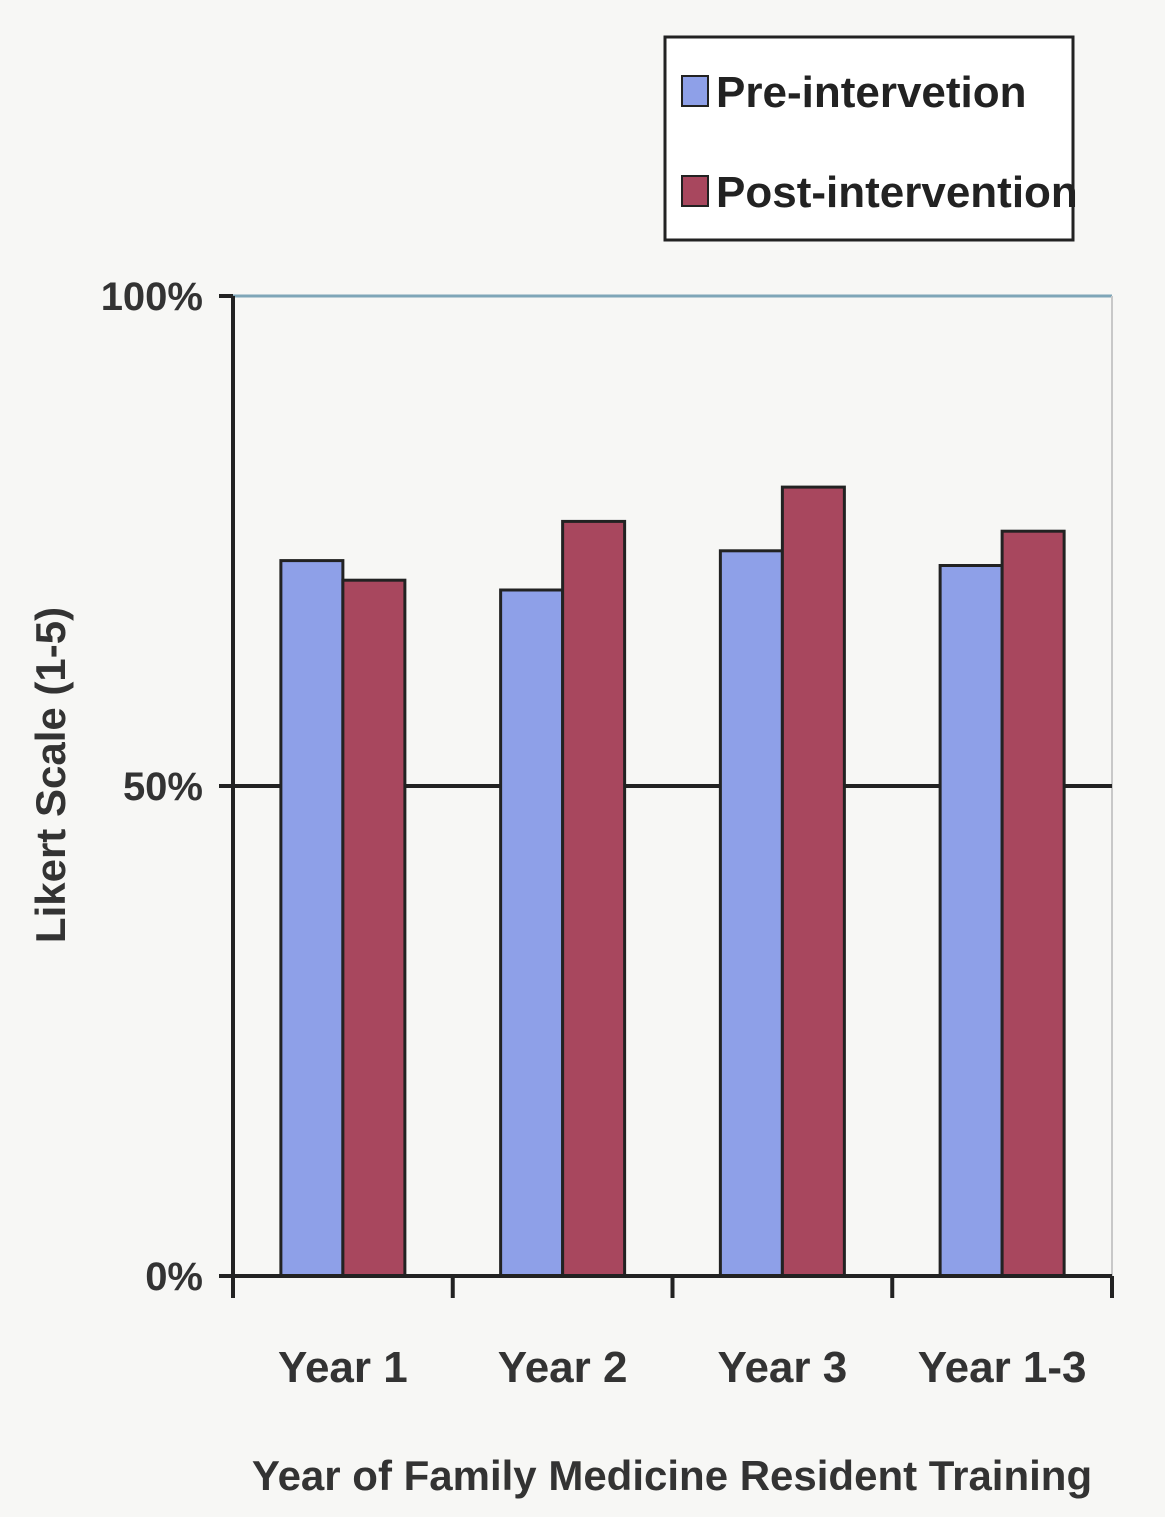  What do you see at coordinates (897, 192) in the screenshot?
I see `legend-label-post: Post-intervention` at bounding box center [897, 192].